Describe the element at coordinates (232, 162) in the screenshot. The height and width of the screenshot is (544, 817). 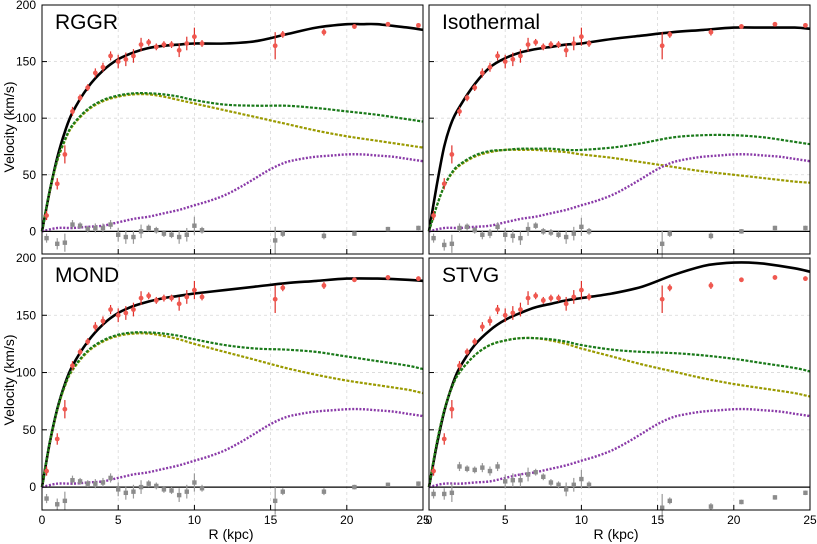
I see `series-line-stellar-disk` at that location.